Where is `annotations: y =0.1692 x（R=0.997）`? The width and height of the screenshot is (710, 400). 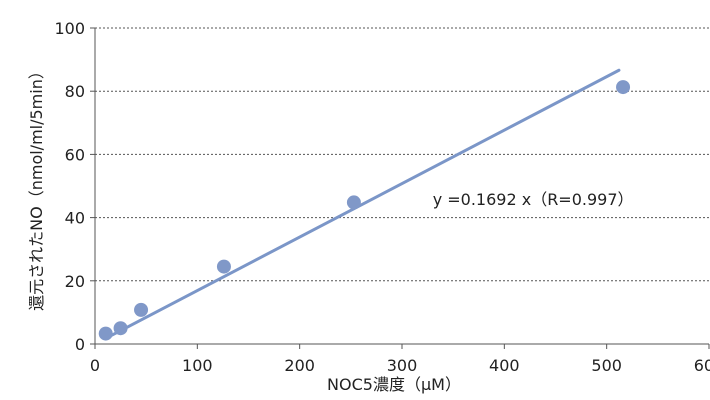 annotations: y =0.1692 x（R=0.997） is located at coordinates (533, 199).